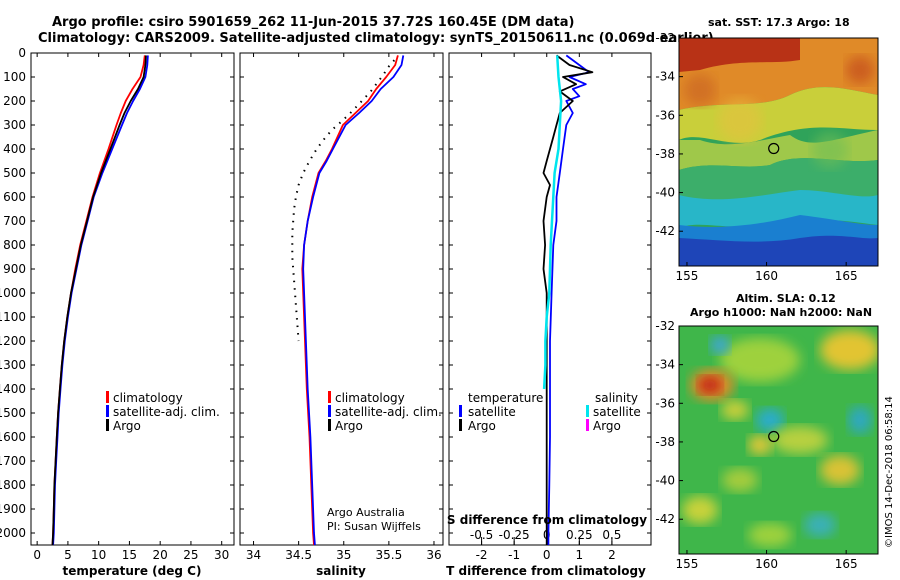 The image size is (900, 580). I want to click on temperature-argo-line, so click(99, 300).